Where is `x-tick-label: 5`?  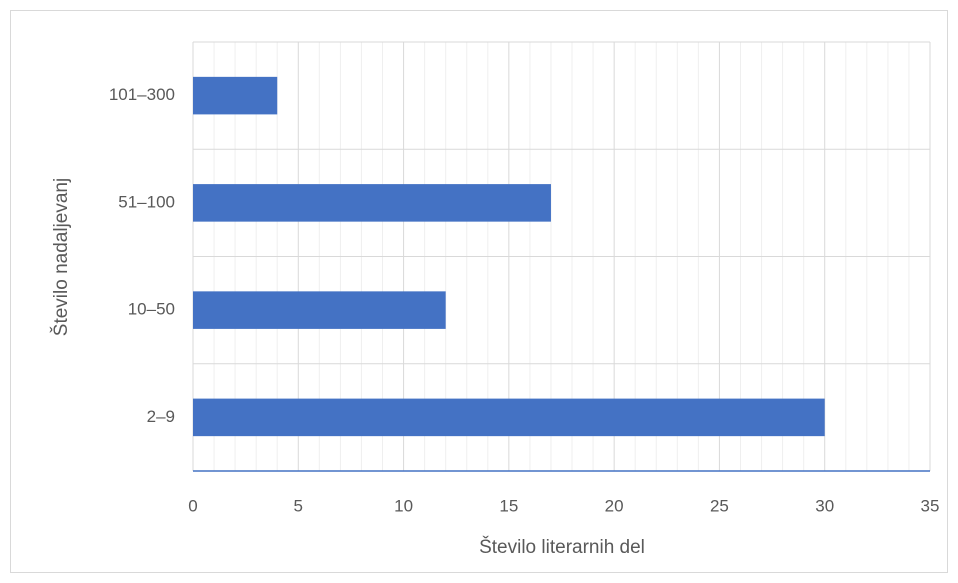 x-tick-label: 5 is located at coordinates (298, 505).